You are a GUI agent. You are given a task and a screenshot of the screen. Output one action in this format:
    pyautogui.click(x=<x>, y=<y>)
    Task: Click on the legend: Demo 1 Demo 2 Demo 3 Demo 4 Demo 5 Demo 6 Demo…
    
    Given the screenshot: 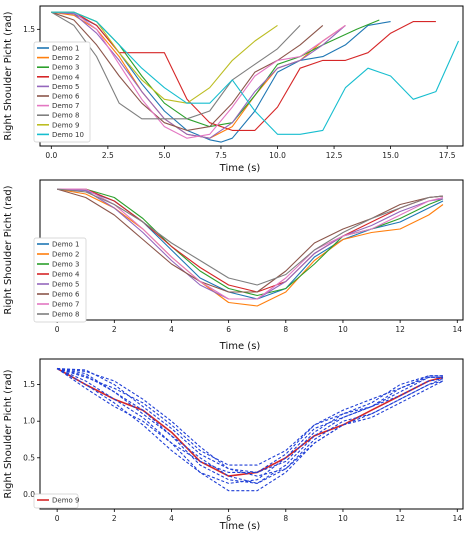 What is the action you would take?
    pyautogui.click(x=60, y=280)
    